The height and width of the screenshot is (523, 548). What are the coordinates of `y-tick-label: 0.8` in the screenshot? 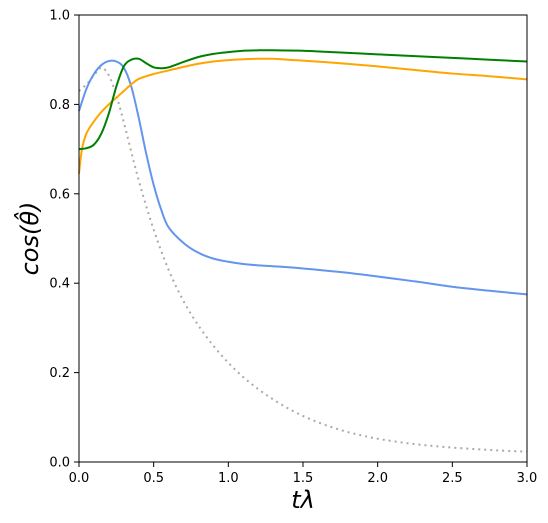 It's located at (59, 105).